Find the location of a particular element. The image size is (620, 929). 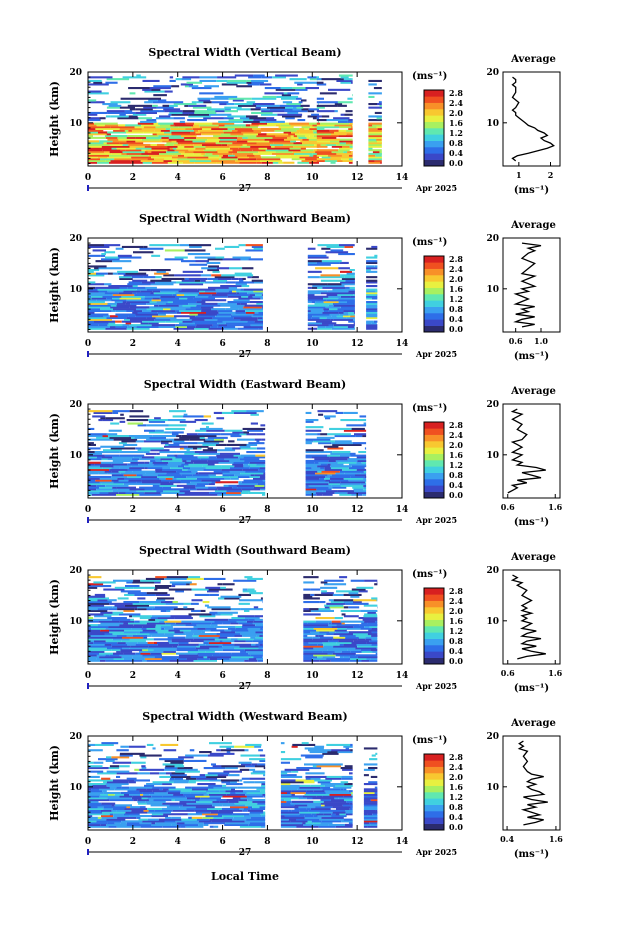

avg-x-tick-label: 1.6 is located at coordinates (555, 507).